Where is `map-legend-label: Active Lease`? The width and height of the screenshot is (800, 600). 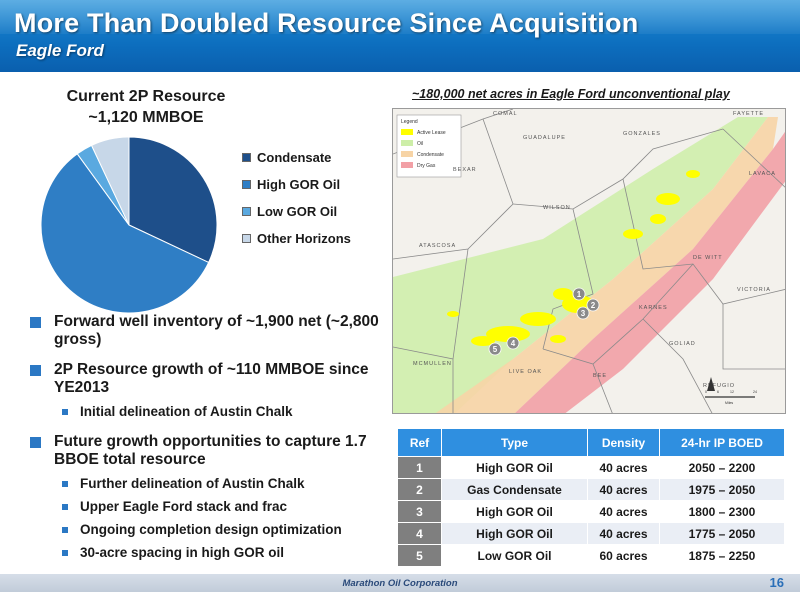
map-legend-label: Active Lease is located at coordinates (431, 133).